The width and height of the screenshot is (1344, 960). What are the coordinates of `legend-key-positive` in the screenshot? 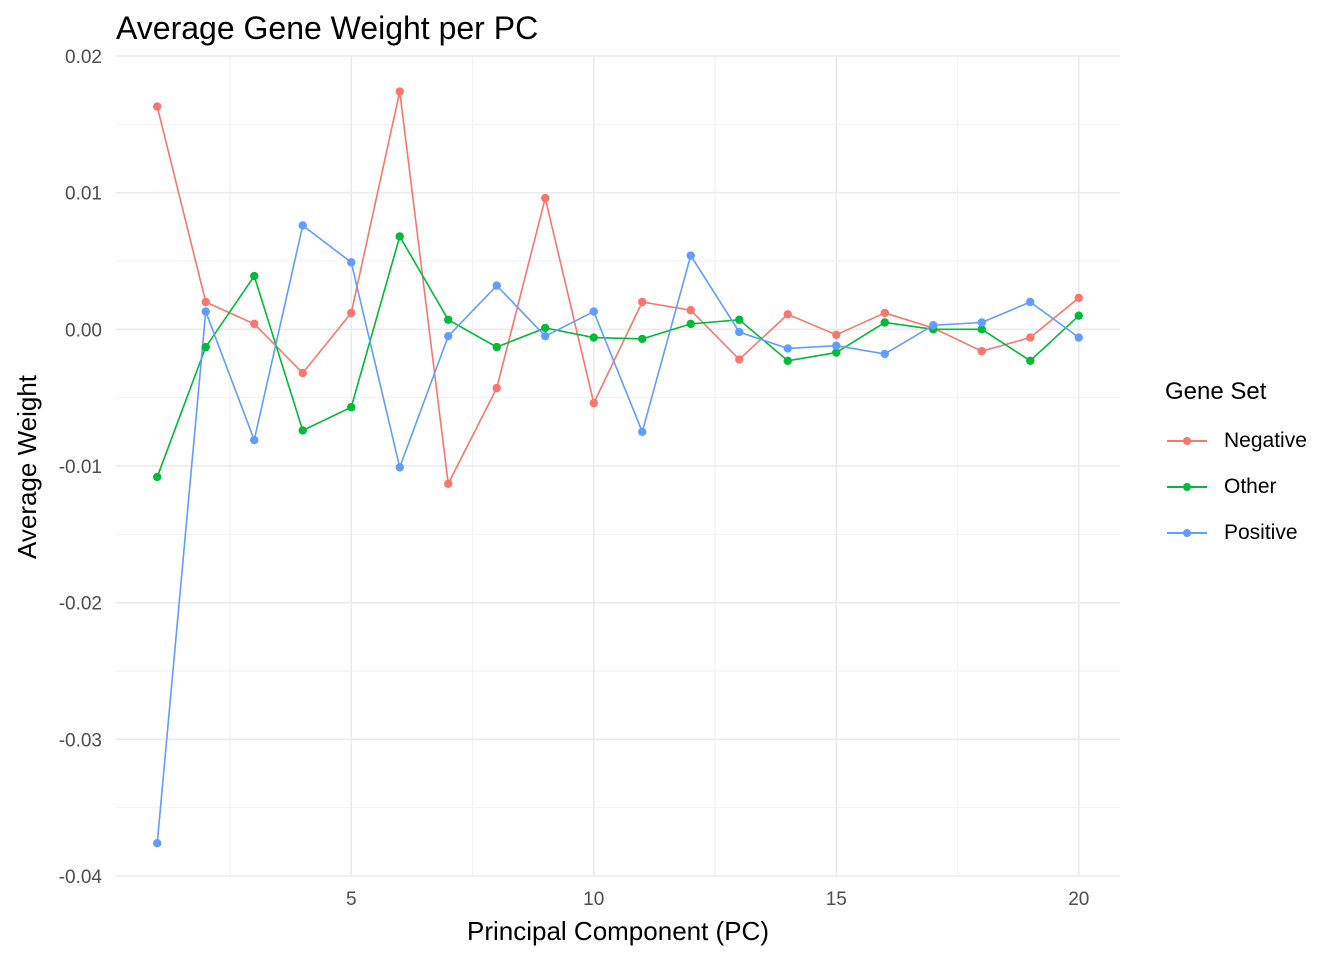 It's located at (1187, 533).